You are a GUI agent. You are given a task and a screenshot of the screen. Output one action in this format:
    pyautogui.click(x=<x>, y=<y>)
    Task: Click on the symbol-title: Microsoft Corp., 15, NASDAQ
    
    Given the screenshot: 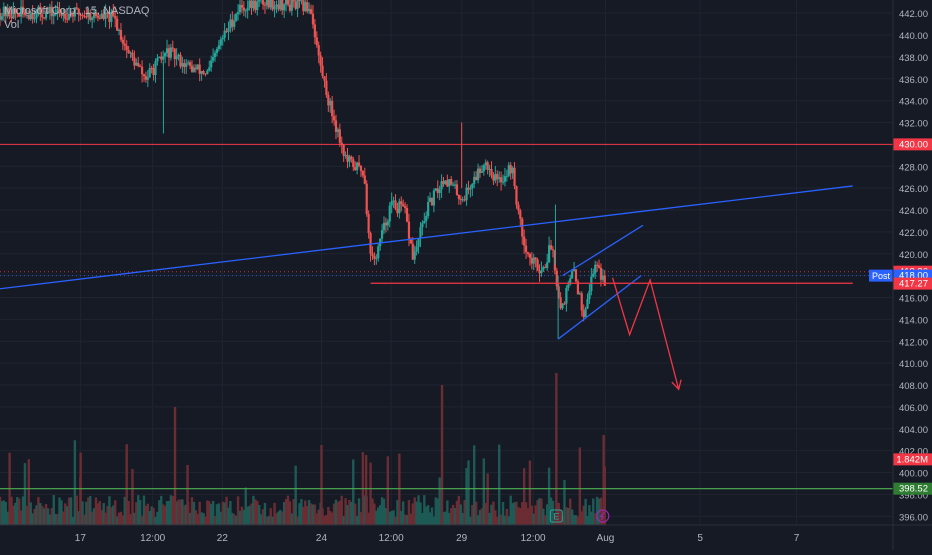 What is the action you would take?
    pyautogui.click(x=77, y=11)
    